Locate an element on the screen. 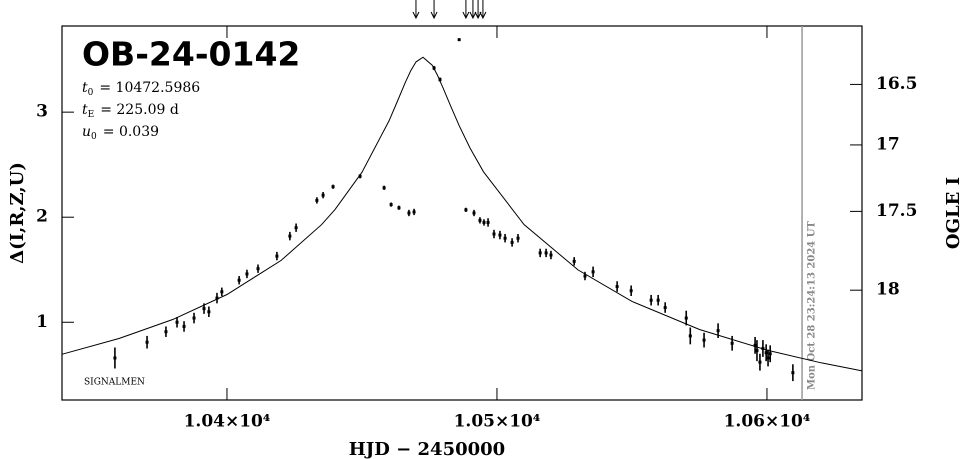 The height and width of the screenshot is (459, 965). x-axis-label: HJD − 2450000 is located at coordinates (427, 449).